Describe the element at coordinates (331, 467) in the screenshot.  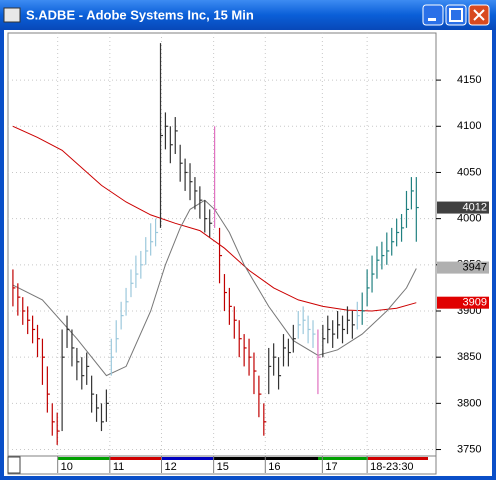
I see `x-tick-label: 17` at that location.